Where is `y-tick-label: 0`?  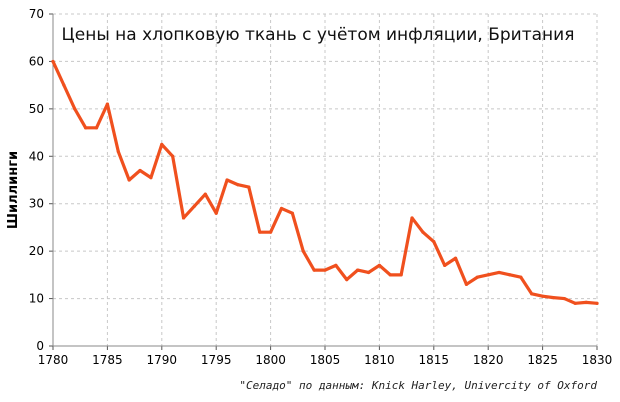
y-tick-label: 0 is located at coordinates (40, 346).